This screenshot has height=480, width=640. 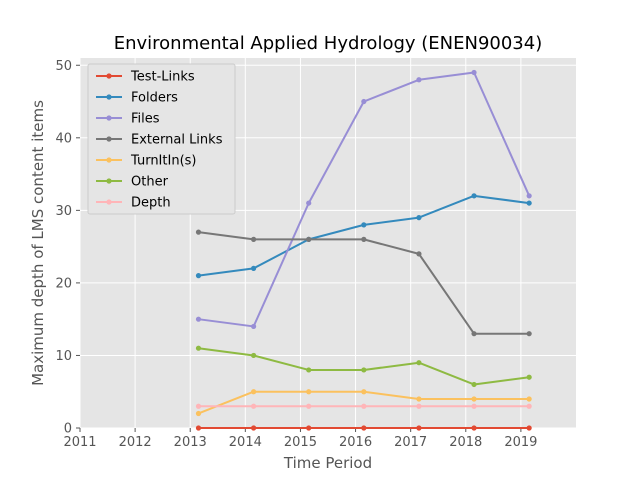 What do you see at coordinates (410, 442) in the screenshot?
I see `x-tick-label: 2017` at bounding box center [410, 442].